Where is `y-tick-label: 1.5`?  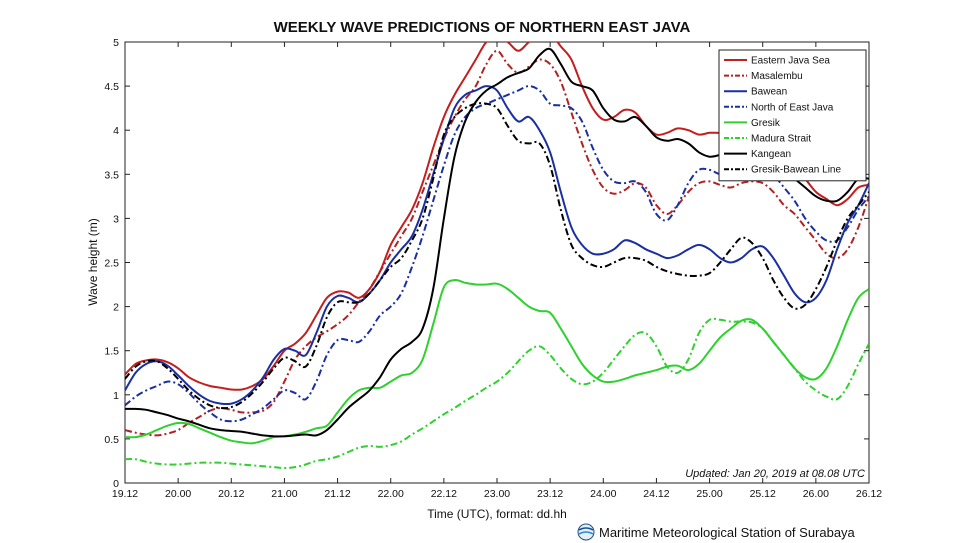
y-tick-label: 1.5 is located at coordinates (111, 352).